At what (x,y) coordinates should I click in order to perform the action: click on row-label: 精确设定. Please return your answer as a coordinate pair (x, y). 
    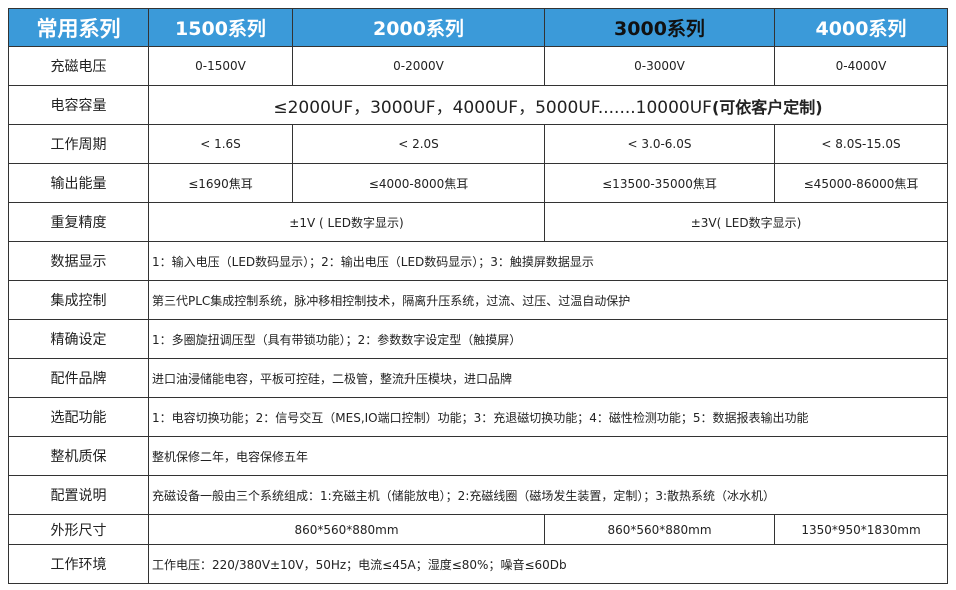
    Looking at the image, I should click on (78, 339).